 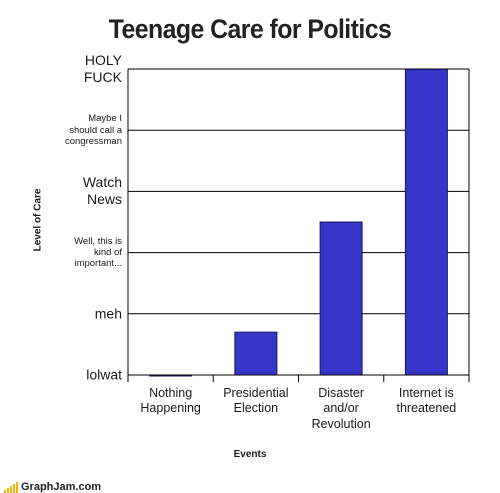 I want to click on x-tick-label: Nothing Happening, so click(x=170, y=401).